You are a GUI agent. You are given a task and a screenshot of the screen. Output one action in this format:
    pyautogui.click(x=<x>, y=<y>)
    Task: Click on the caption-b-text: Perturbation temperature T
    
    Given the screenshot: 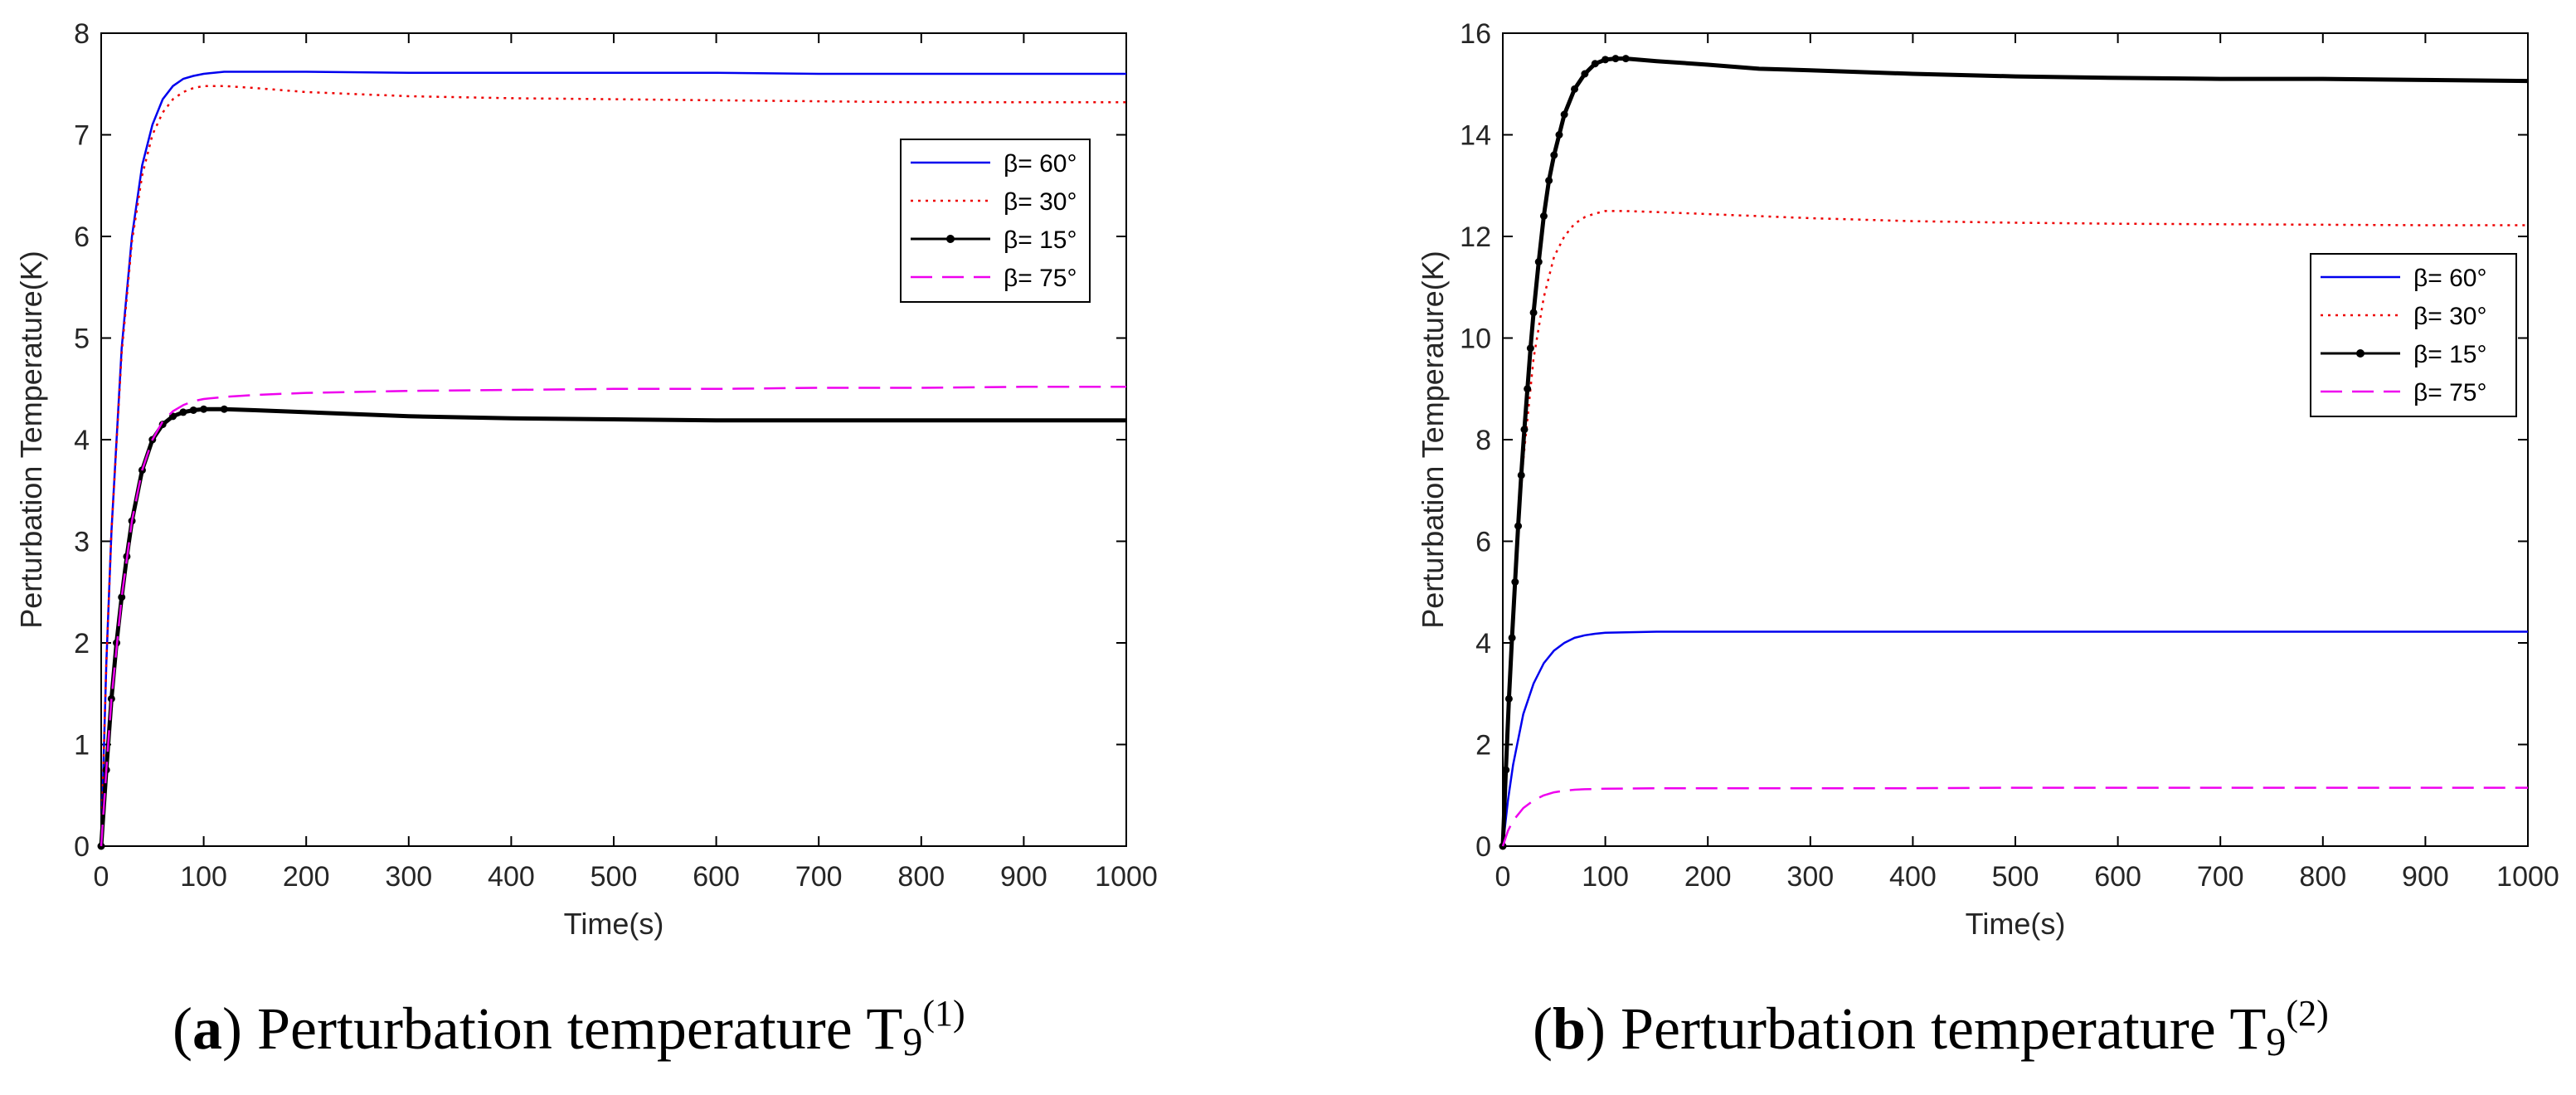 What is the action you would take?
    pyautogui.click(x=1944, y=1028)
    